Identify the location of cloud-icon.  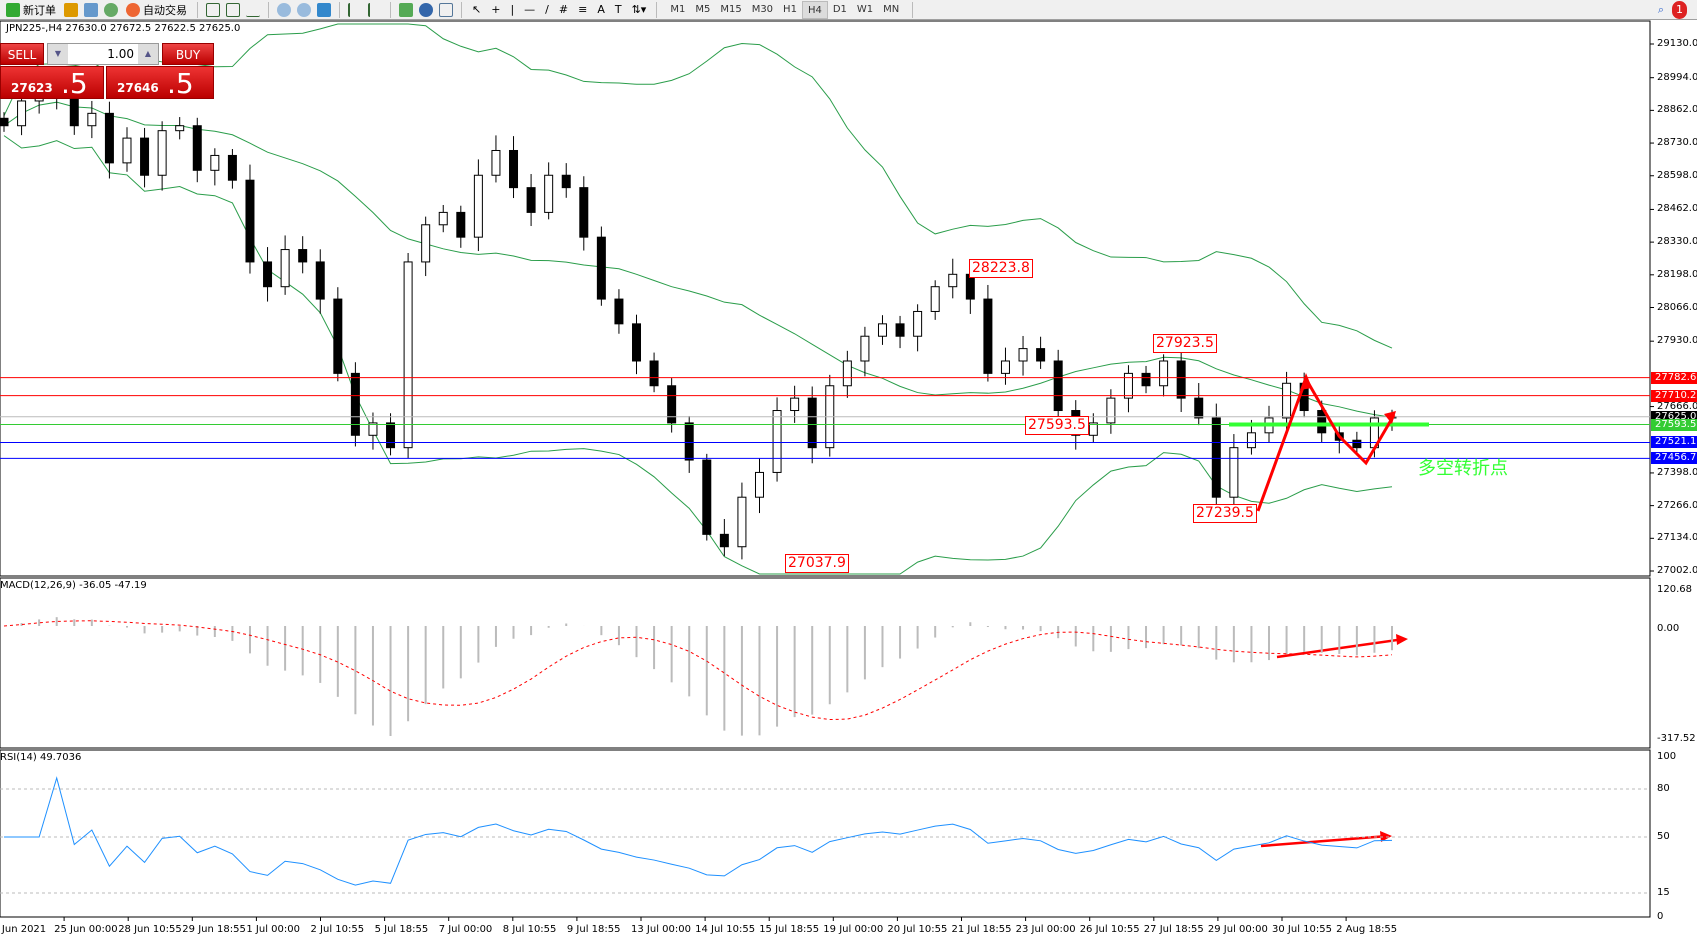
(91, 9).